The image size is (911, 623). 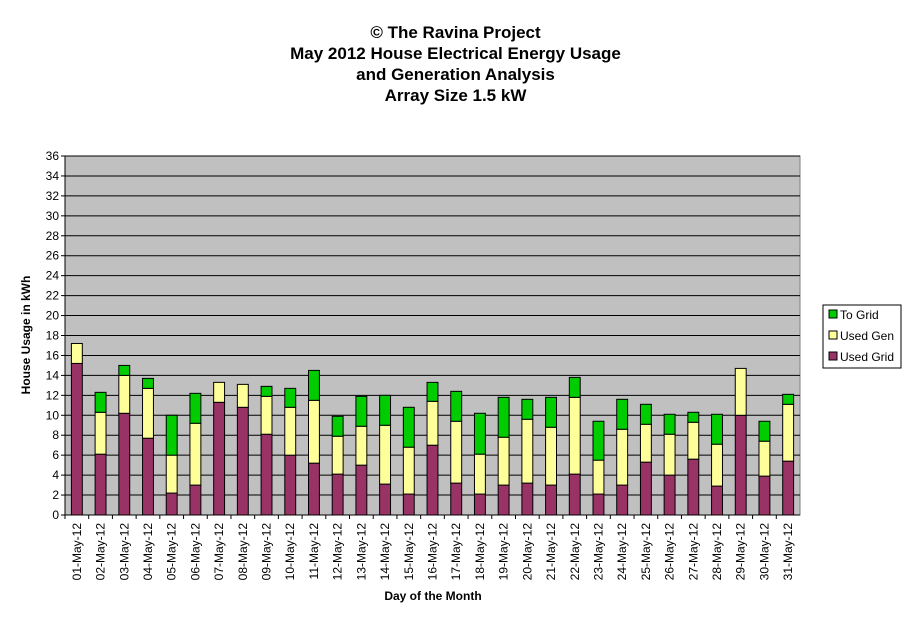 I want to click on y-tick-label: 14, so click(x=53, y=375).